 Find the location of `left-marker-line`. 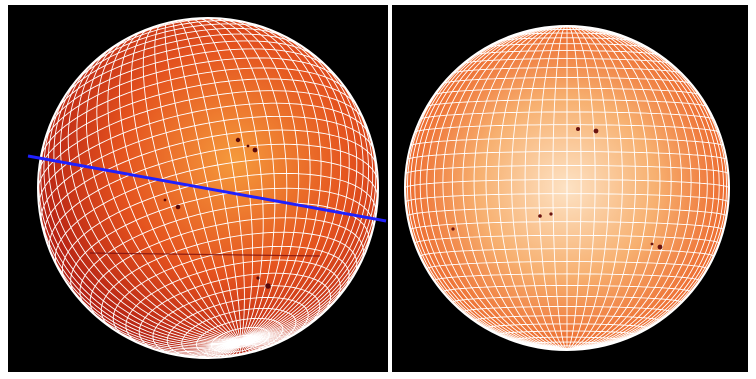

left-marker-line is located at coordinates (207, 188).